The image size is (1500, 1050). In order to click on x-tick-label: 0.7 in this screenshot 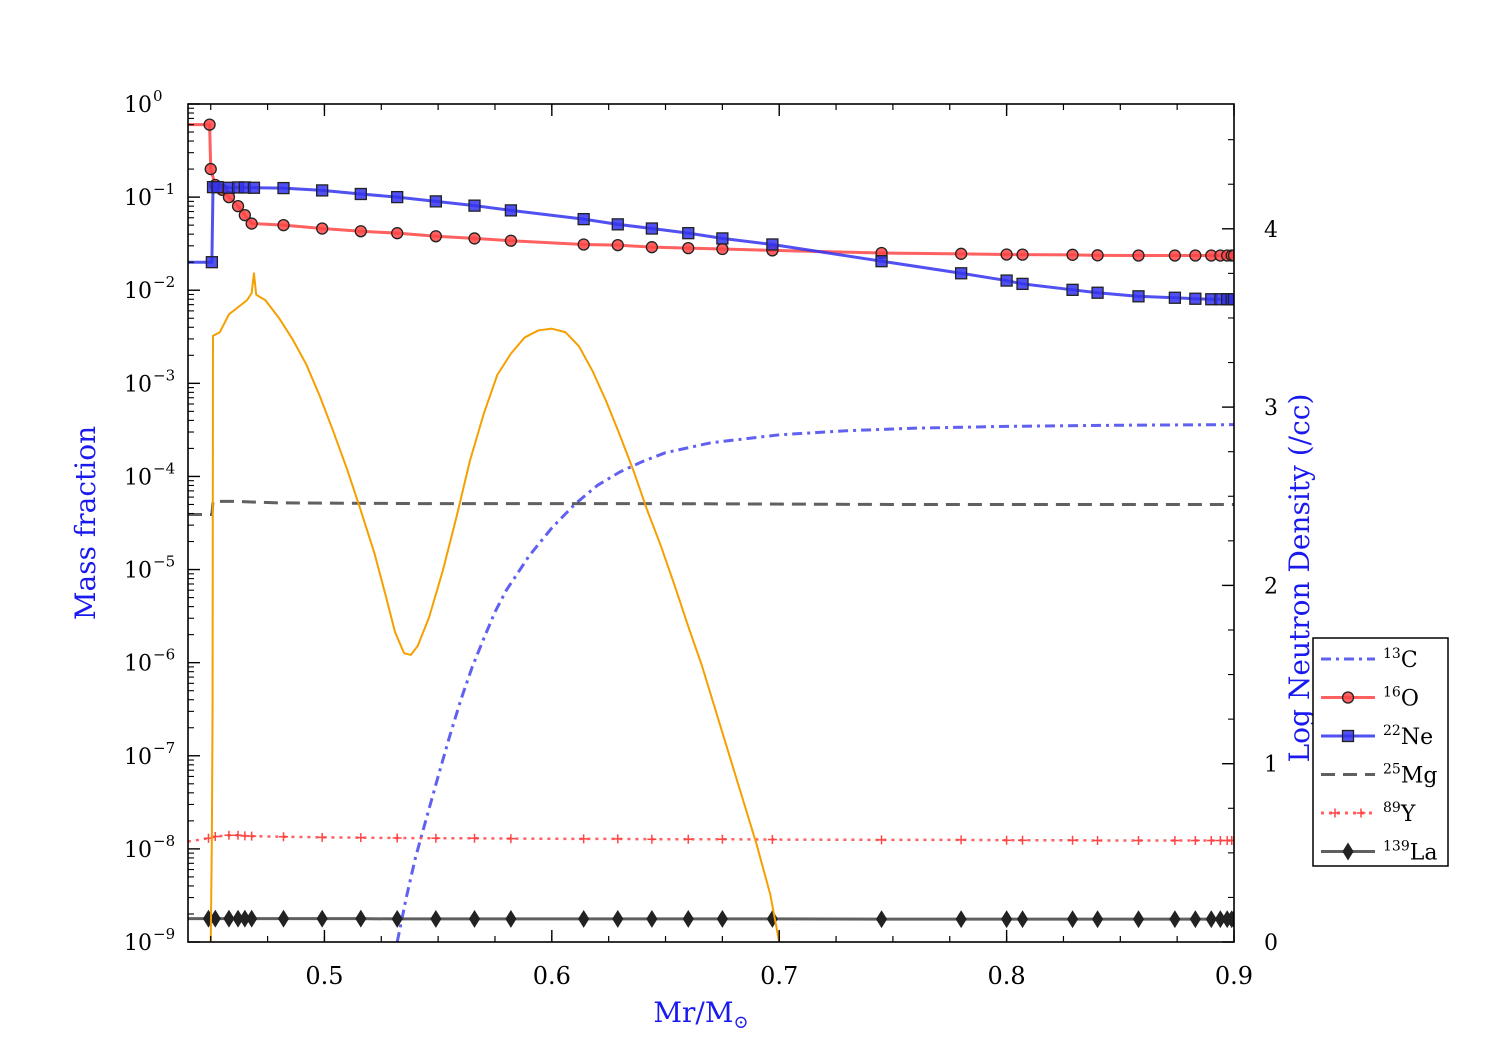, I will do `click(779, 976)`.